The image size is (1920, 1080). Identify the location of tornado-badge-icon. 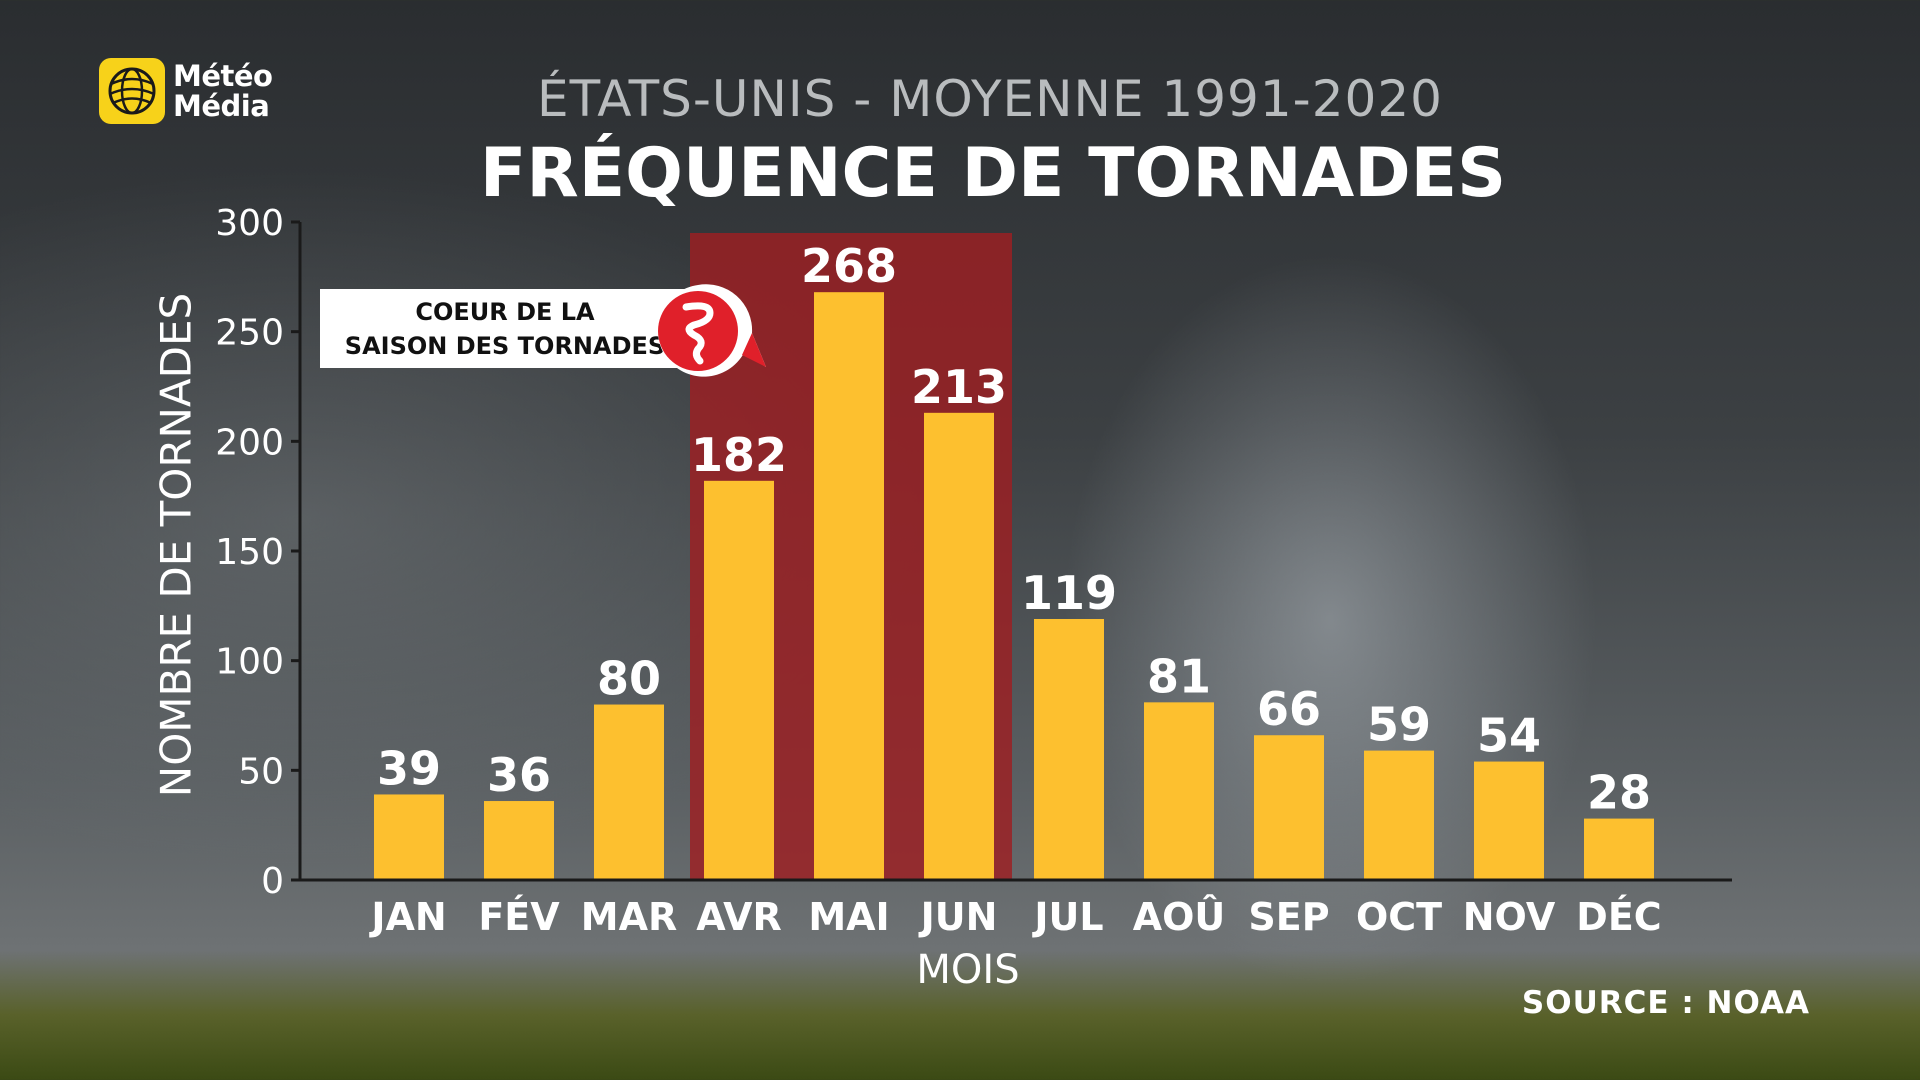
(711, 330).